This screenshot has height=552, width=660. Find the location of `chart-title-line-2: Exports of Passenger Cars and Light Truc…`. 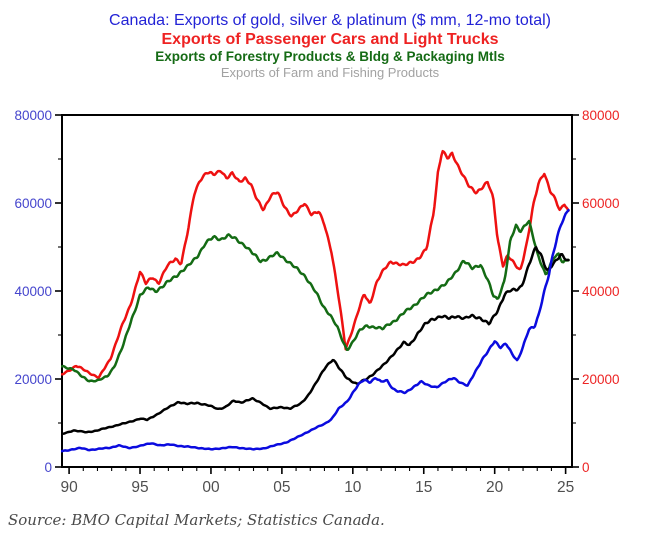

chart-title-line-2: Exports of Passenger Cars and Light Truc… is located at coordinates (330, 39).